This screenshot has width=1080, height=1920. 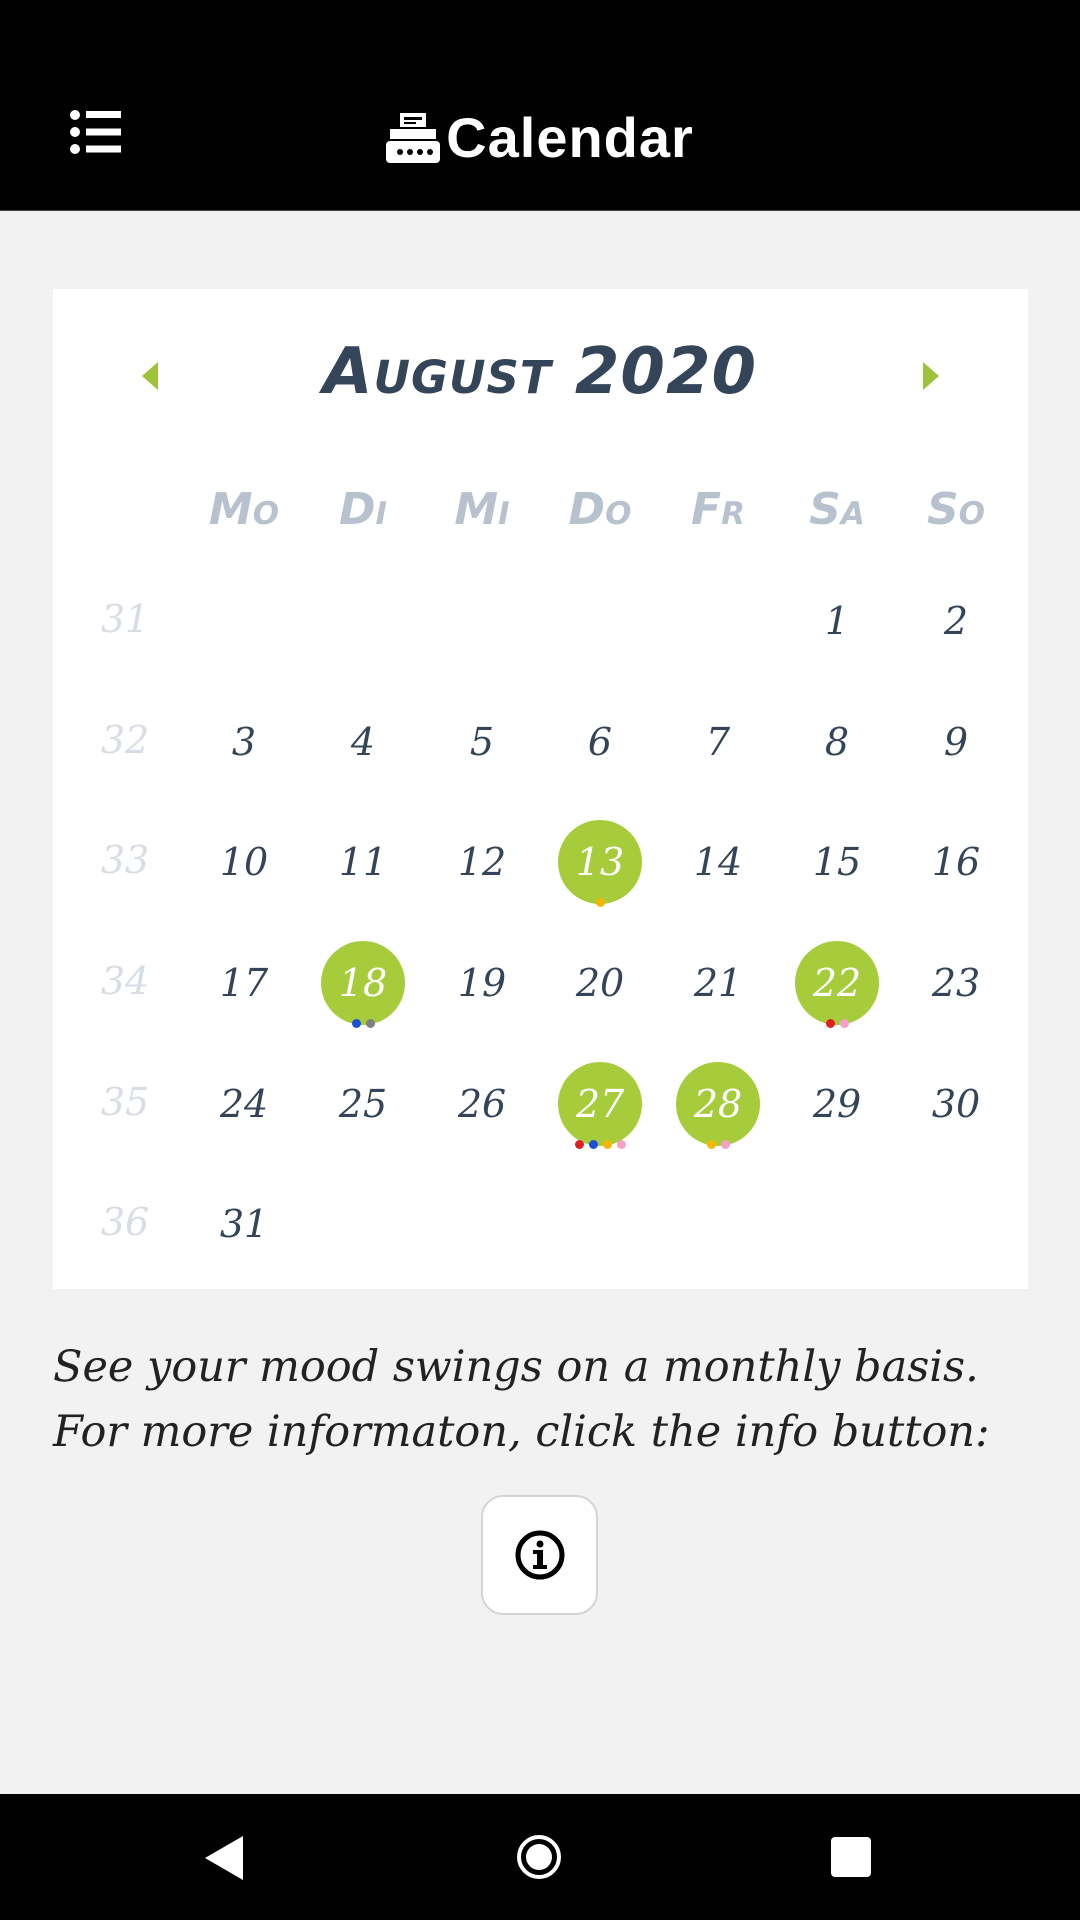 I want to click on day-number: 3, so click(x=244, y=742).